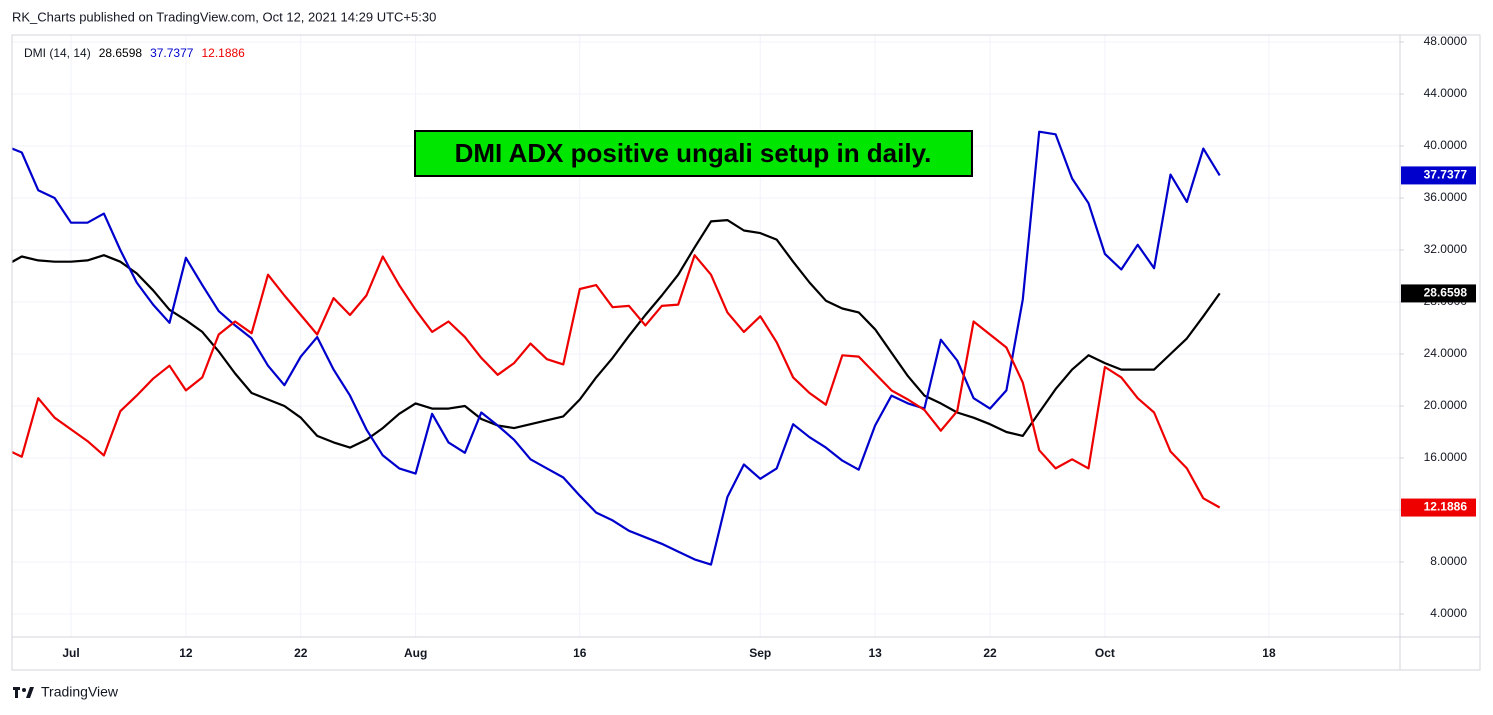  What do you see at coordinates (223, 53) in the screenshot?
I see `legend-item: 12.1886` at bounding box center [223, 53].